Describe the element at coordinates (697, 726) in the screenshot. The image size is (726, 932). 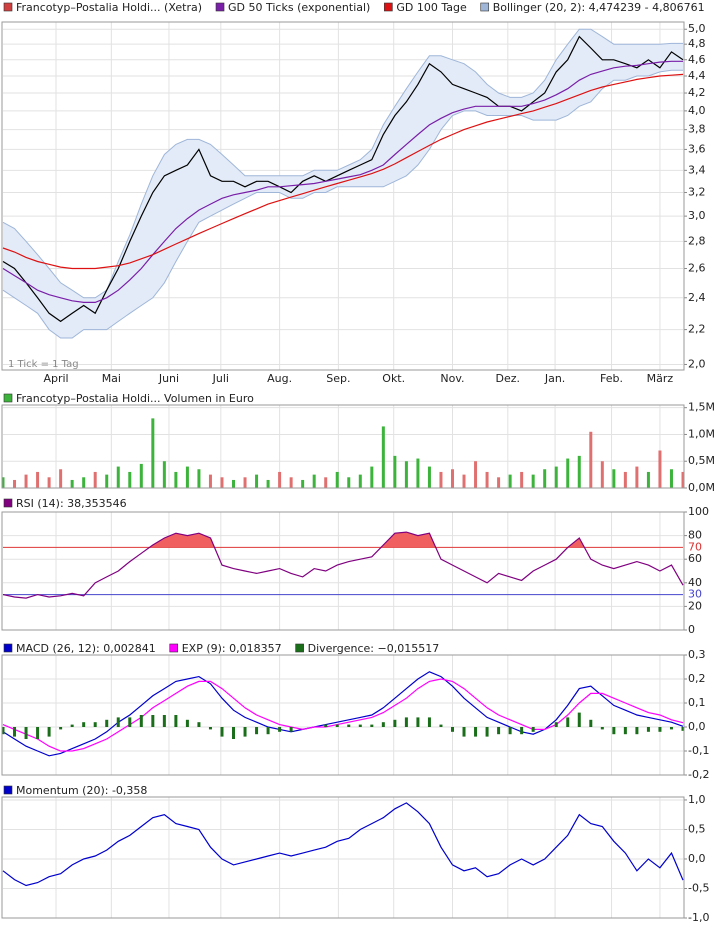
I see `y-tick-label: 0,0` at that location.